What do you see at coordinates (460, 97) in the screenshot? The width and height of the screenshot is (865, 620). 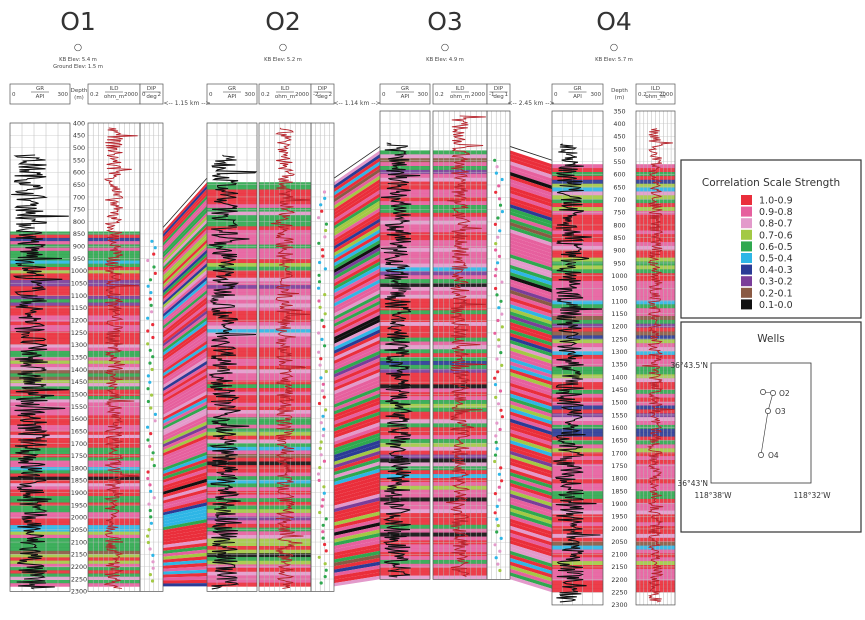 I see `track-unit: ohm_m` at bounding box center [460, 97].